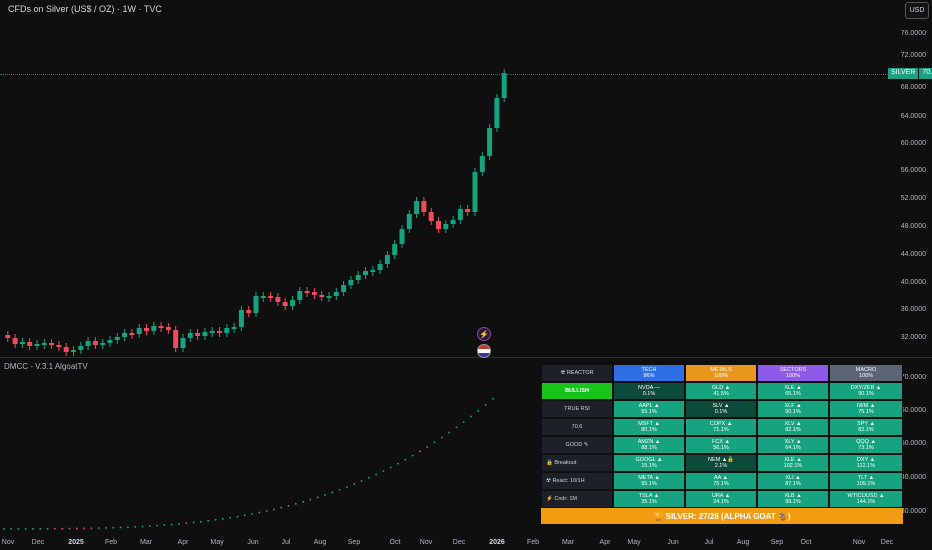 The width and height of the screenshot is (932, 550). Describe the element at coordinates (721, 448) in the screenshot. I see `dashboard-cell-text: 56.1%` at that location.